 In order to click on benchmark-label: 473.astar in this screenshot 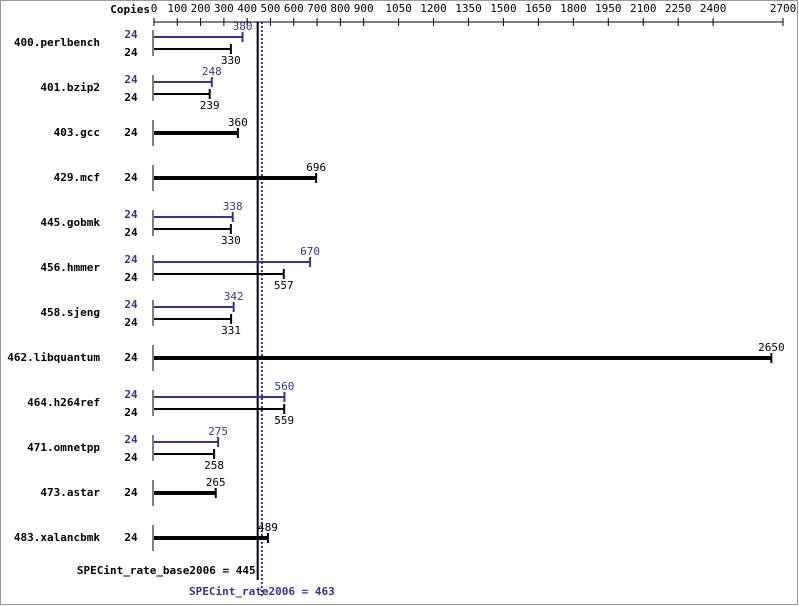, I will do `click(70, 492)`.